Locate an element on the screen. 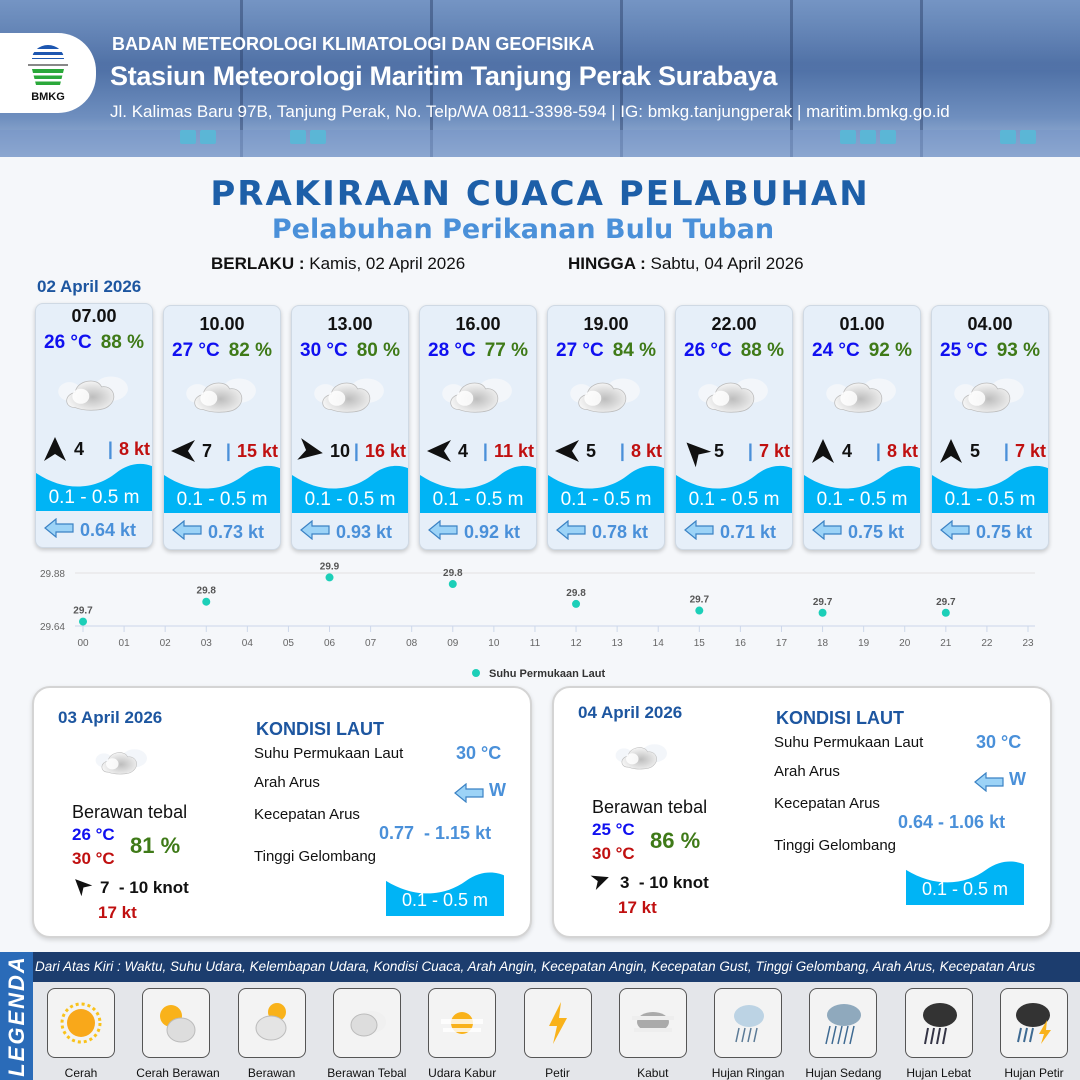 The width and height of the screenshot is (1080, 1080). legend-item: Cerah Berawan is located at coordinates (178, 1034).